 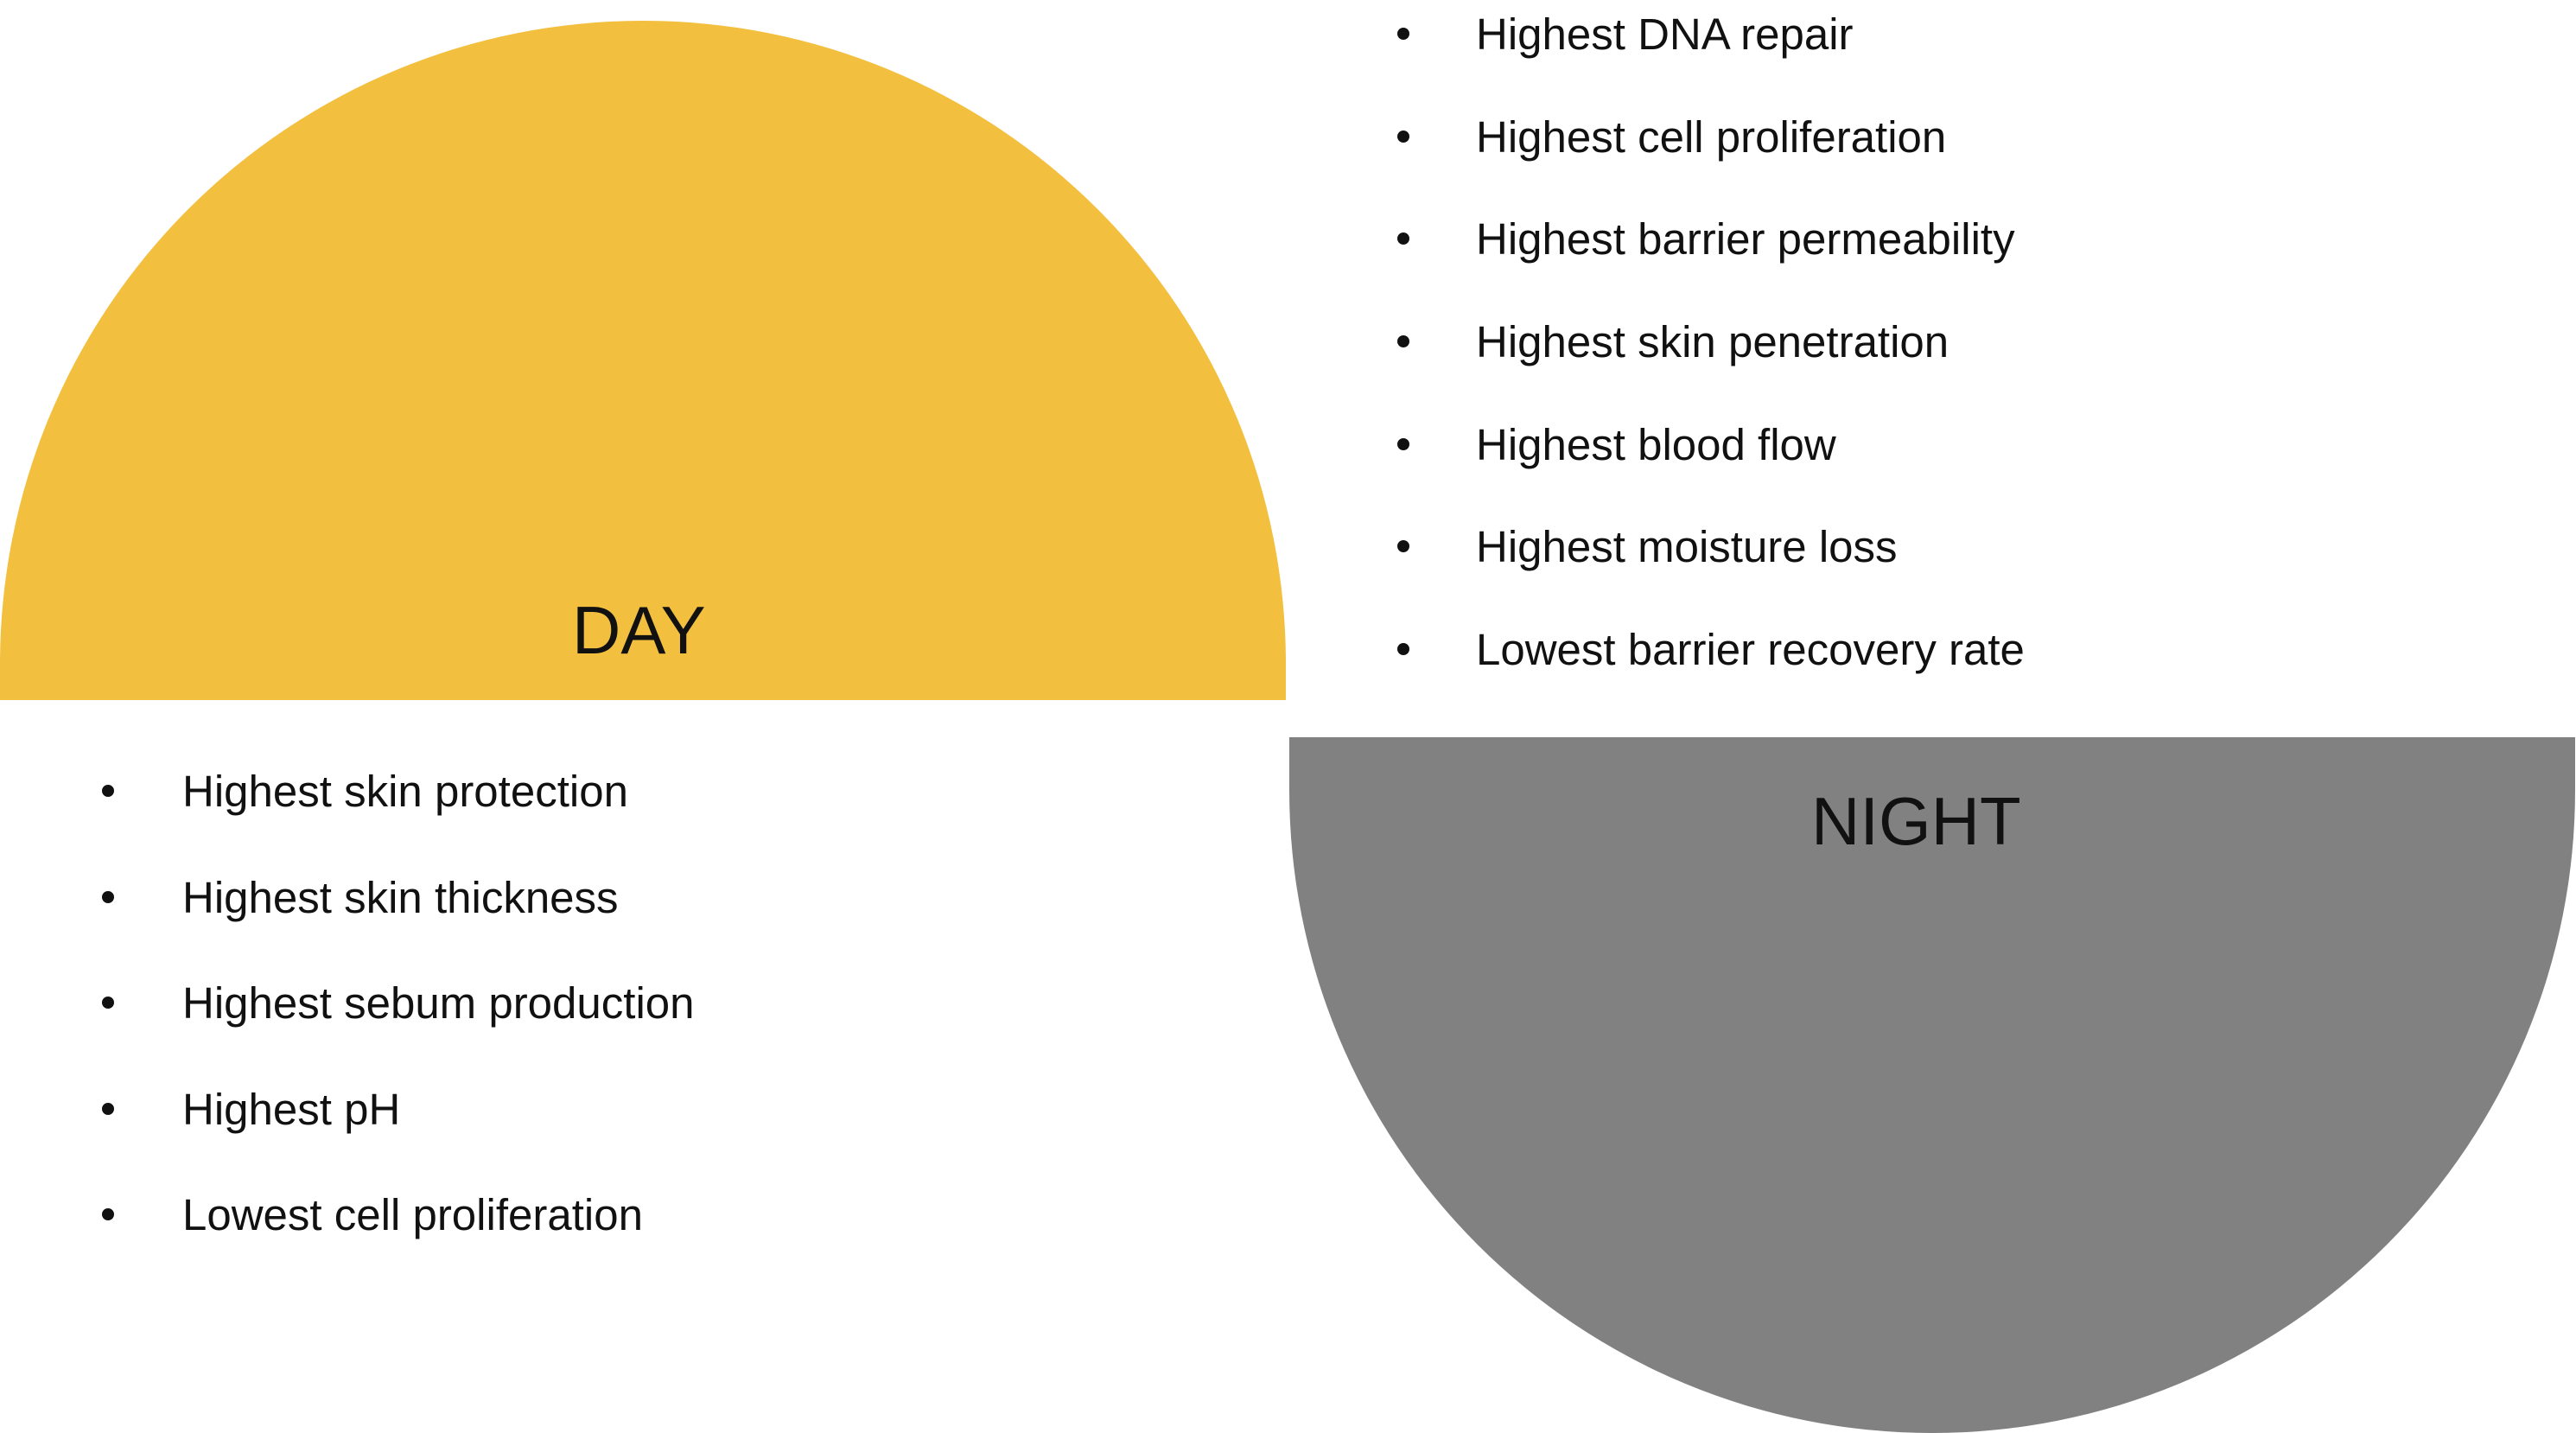 I want to click on list-item-text: Lowest cell proliferation, so click(x=412, y=1214).